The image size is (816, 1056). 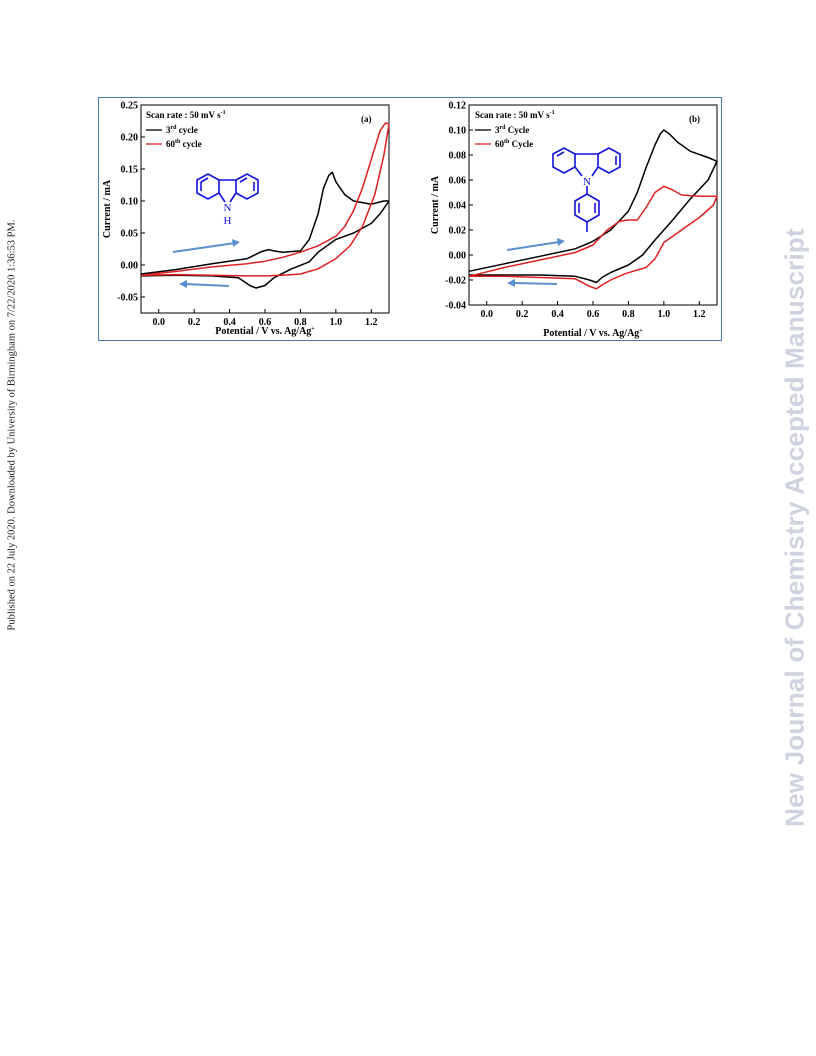 I want to click on panel-b-legend-label-1: 3rd Cycle, so click(x=512, y=130).